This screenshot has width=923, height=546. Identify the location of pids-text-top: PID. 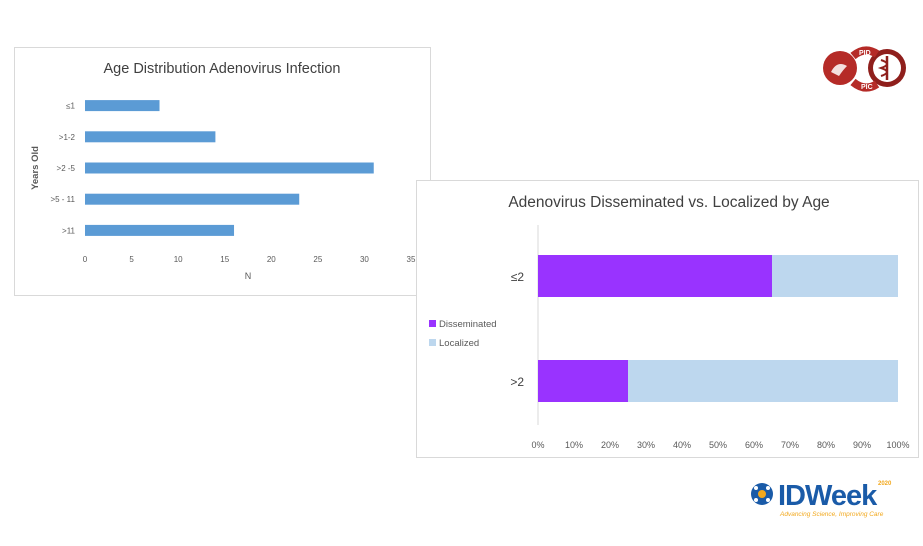
(865, 53).